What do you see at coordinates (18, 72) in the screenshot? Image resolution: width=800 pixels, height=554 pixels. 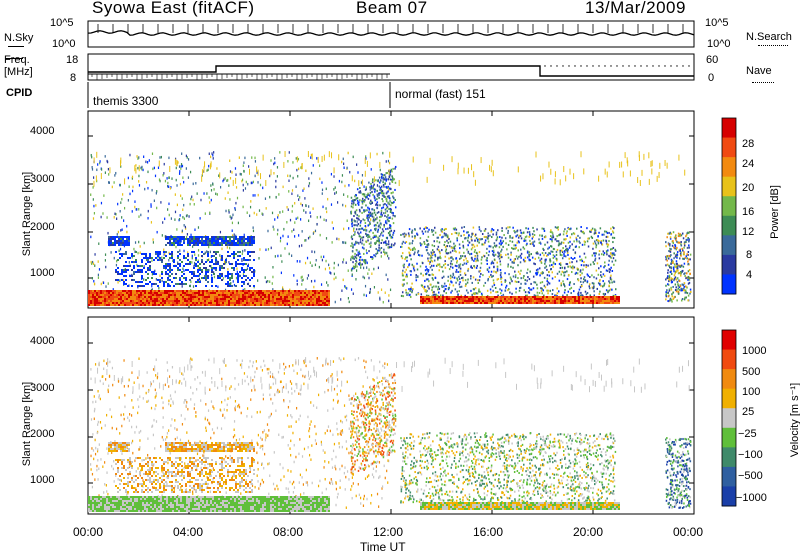 I see `freq-label-2: [MHz]` at bounding box center [18, 72].